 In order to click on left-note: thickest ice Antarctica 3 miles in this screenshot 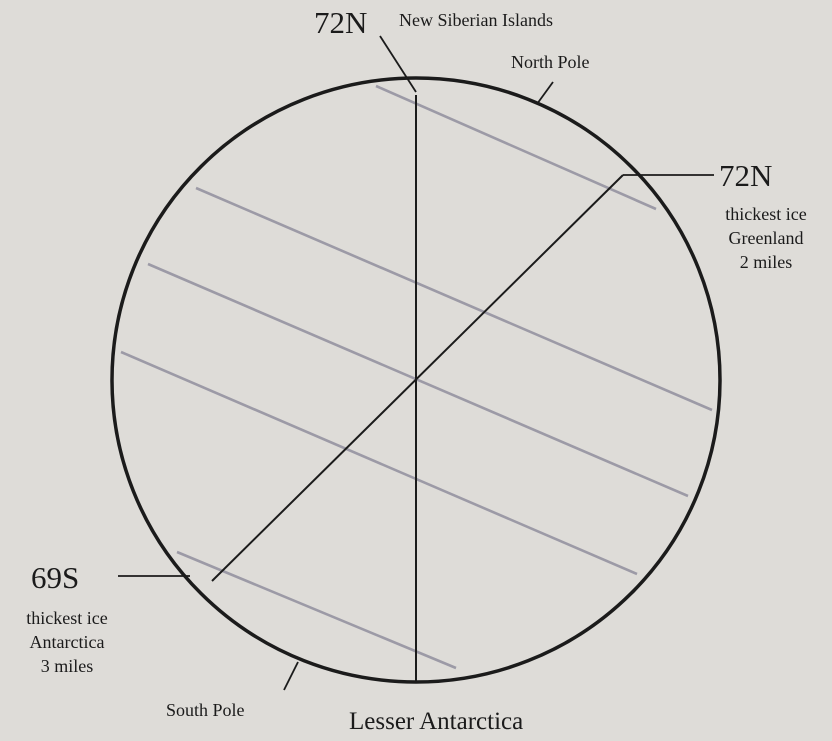, I will do `click(67, 642)`.